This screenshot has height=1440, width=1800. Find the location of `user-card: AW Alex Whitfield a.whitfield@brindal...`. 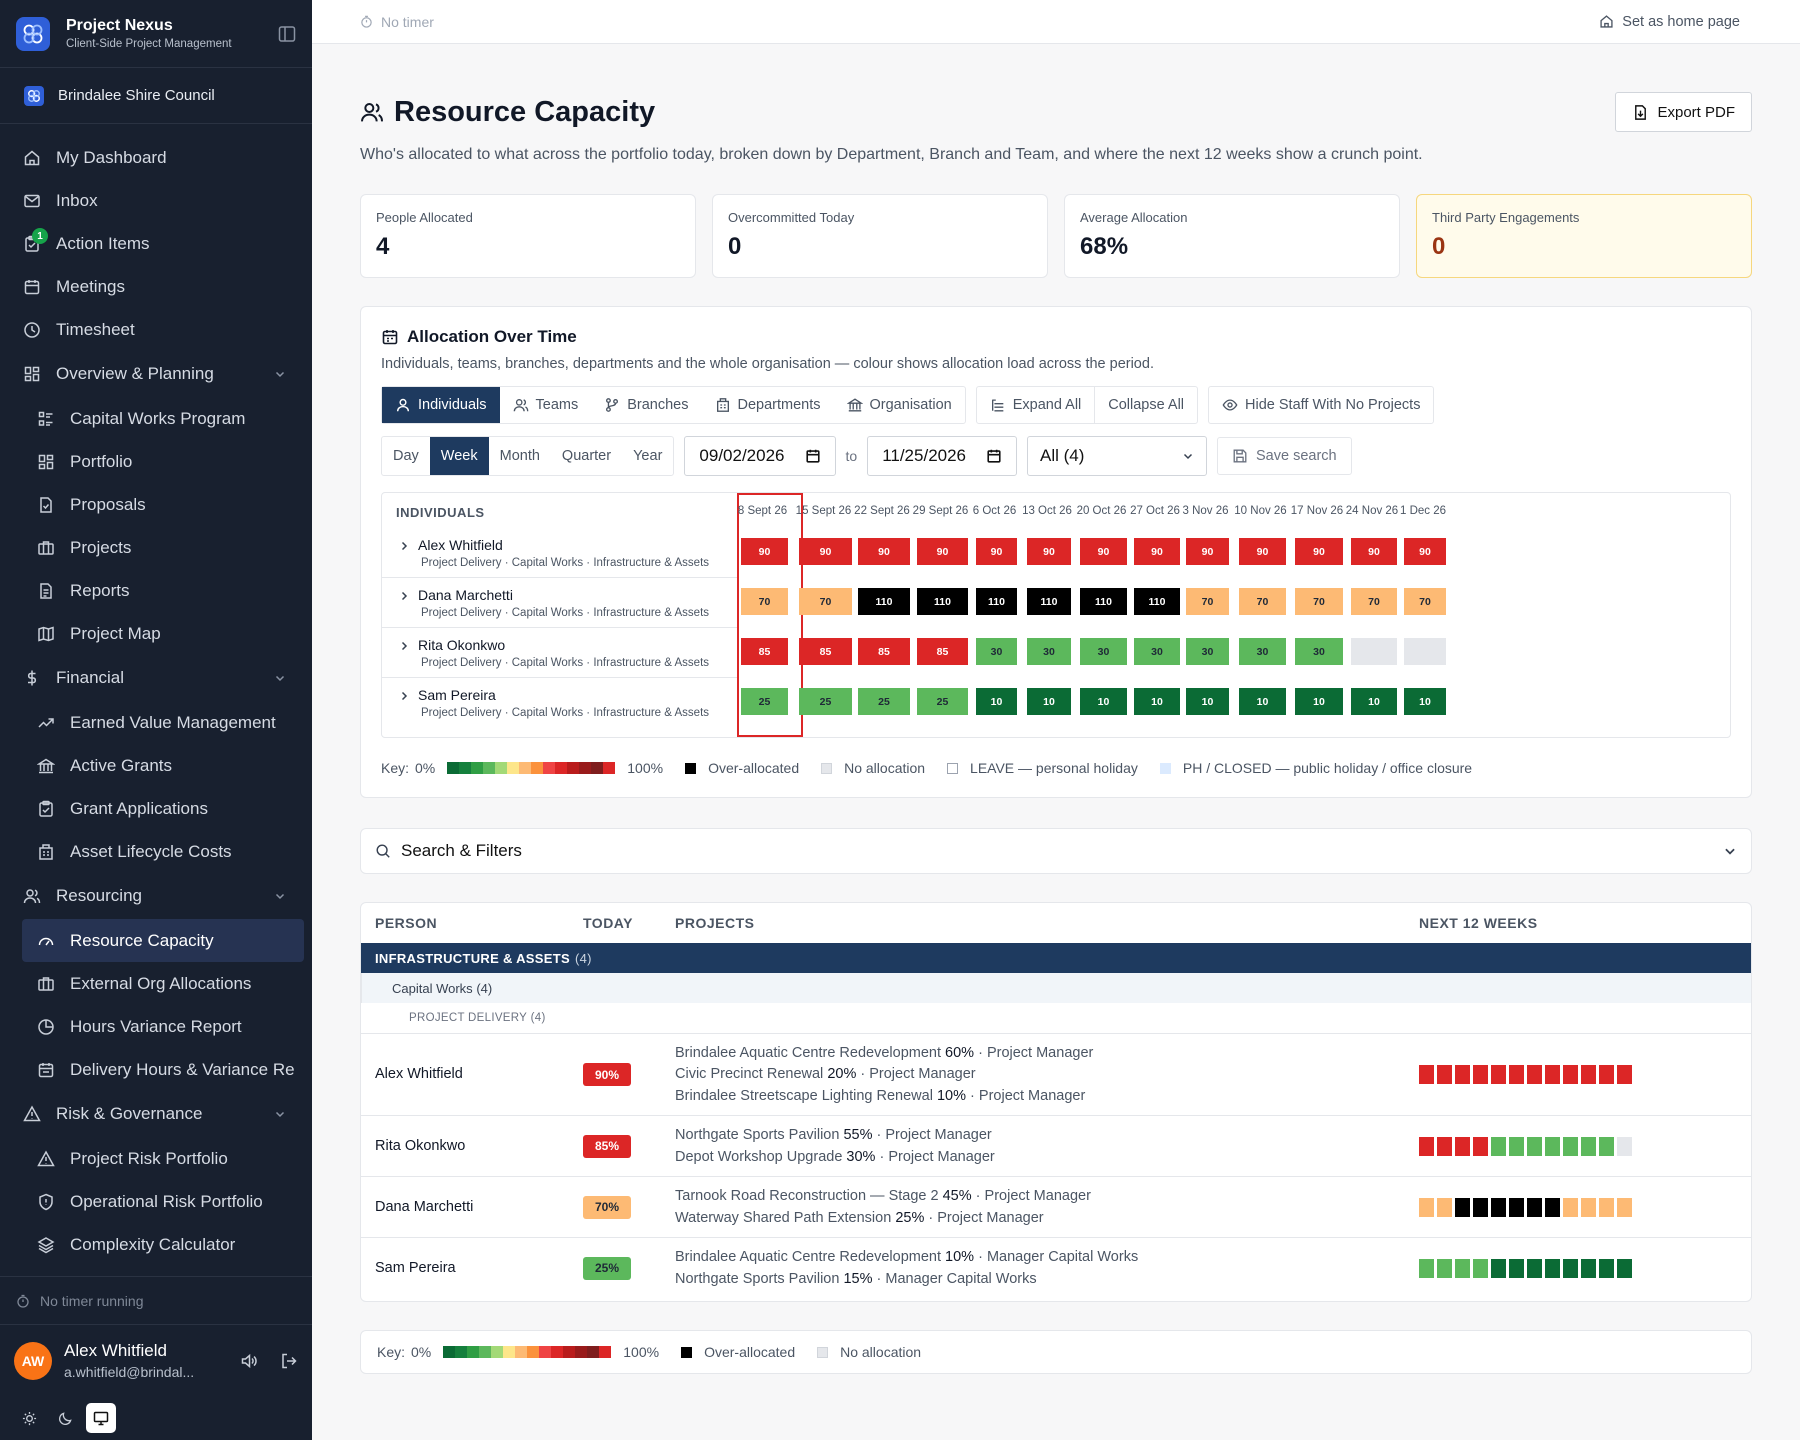

user-card: AW Alex Whitfield a.whitfield@brindal... is located at coordinates (156, 1360).